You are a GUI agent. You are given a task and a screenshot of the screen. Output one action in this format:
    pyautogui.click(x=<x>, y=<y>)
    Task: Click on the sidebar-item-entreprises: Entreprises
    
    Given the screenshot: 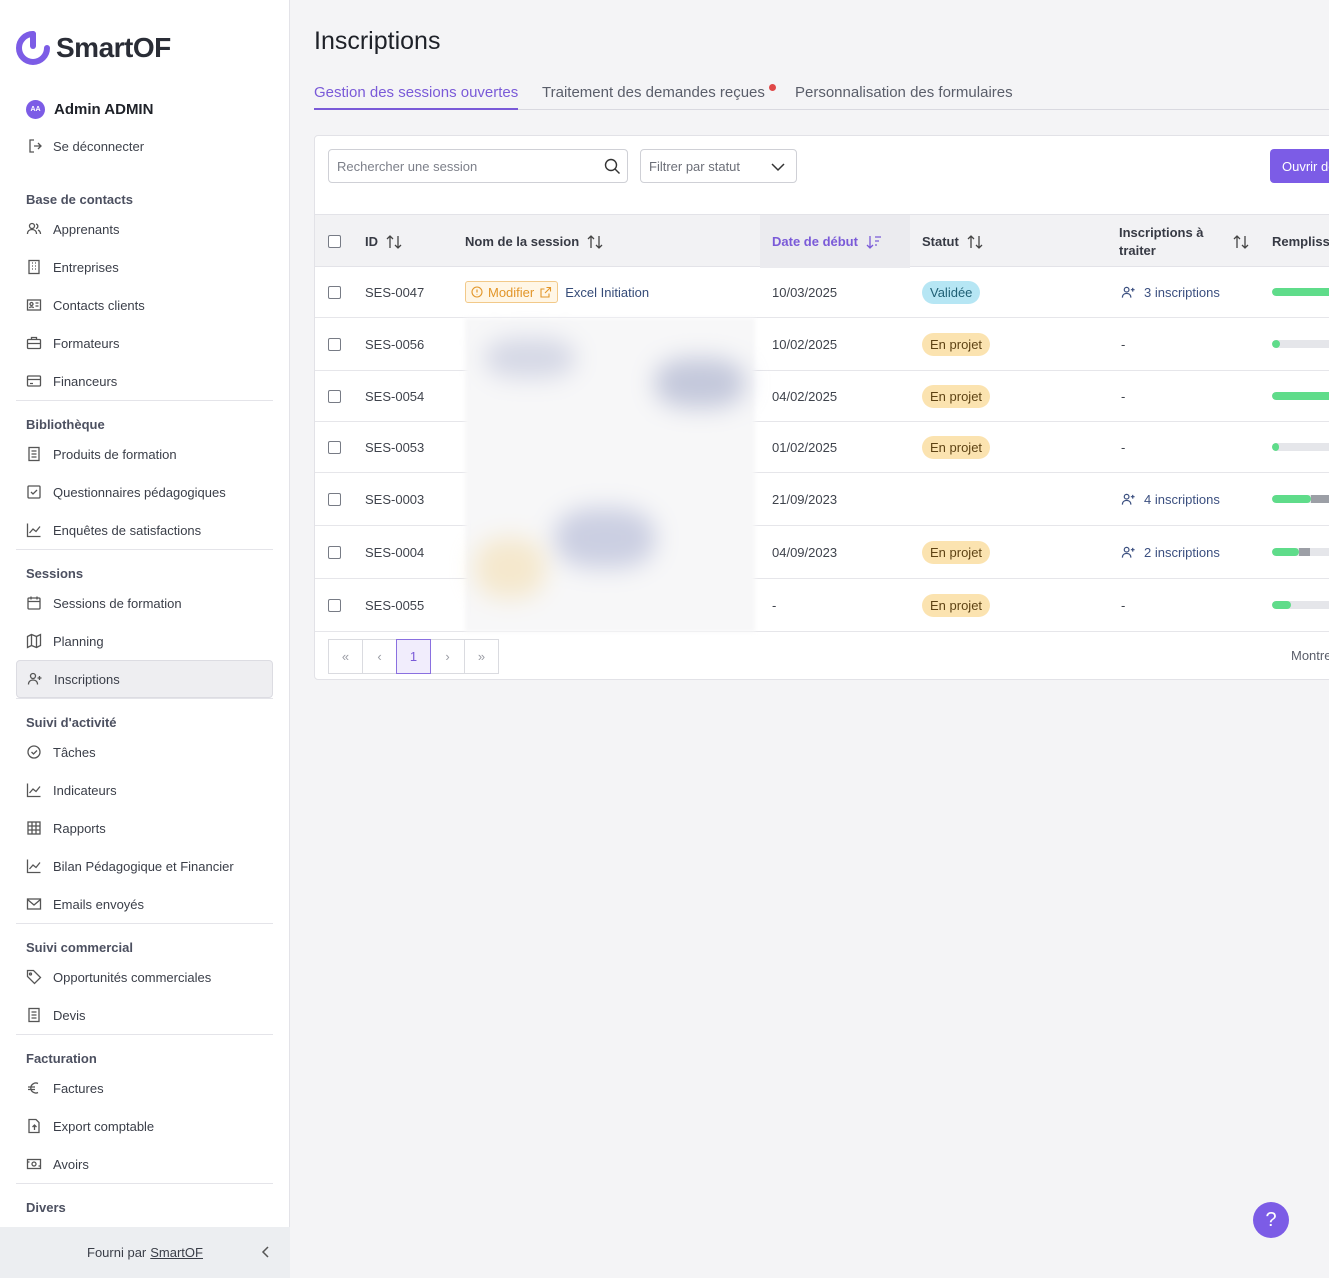 What is the action you would take?
    pyautogui.click(x=144, y=267)
    